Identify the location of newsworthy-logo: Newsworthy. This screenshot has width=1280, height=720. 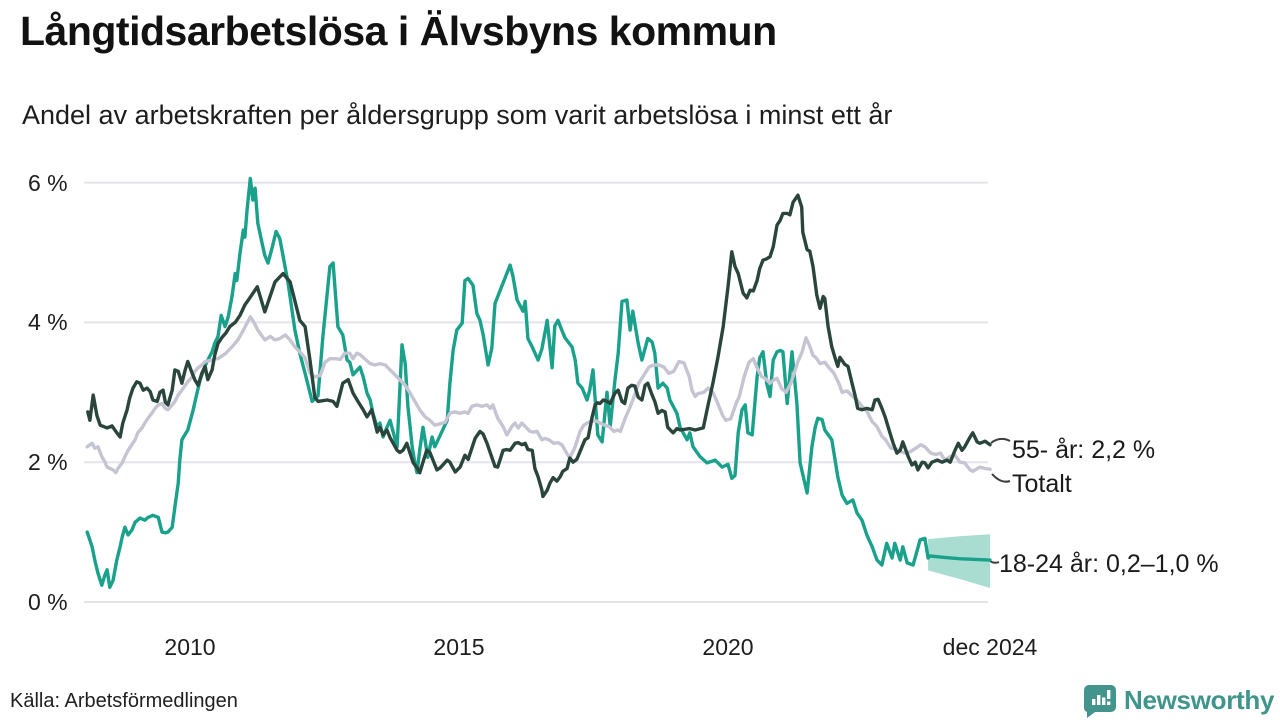
(1179, 700).